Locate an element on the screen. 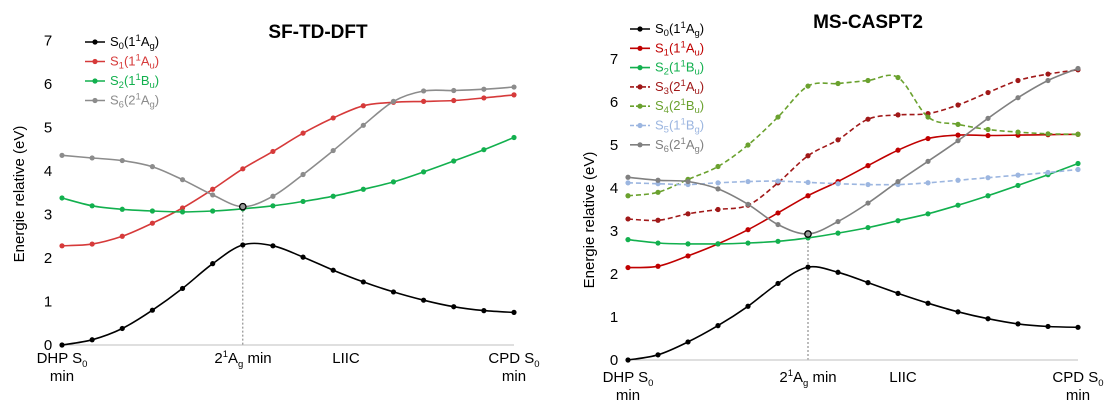 The height and width of the screenshot is (405, 1113). y-axis-label: Energie relative (eV) is located at coordinates (19, 194).